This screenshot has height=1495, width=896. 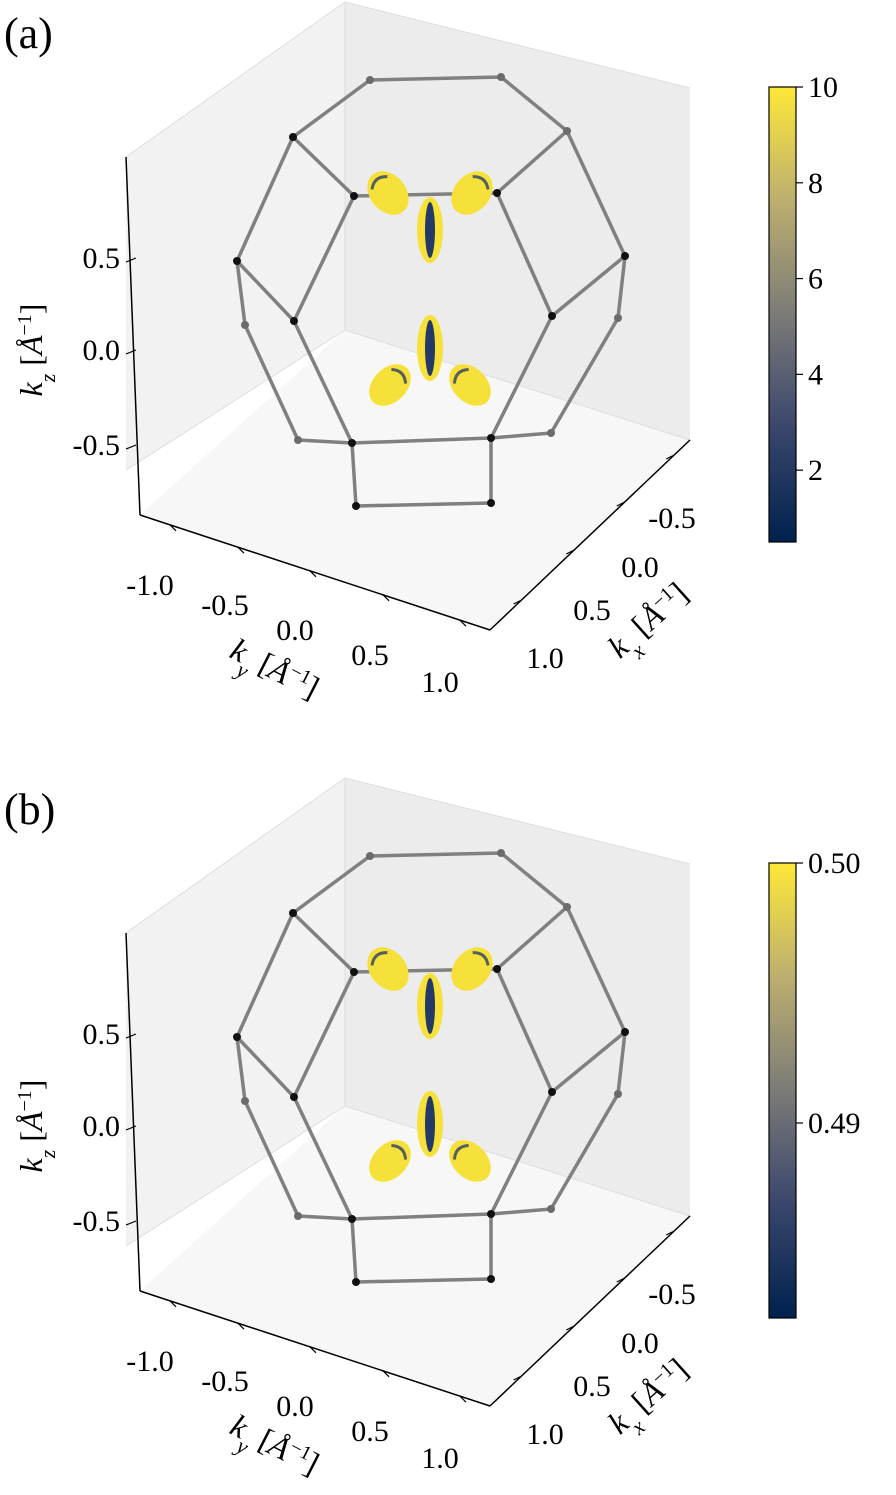 What do you see at coordinates (782, 314) in the screenshot?
I see `colorbar` at bounding box center [782, 314].